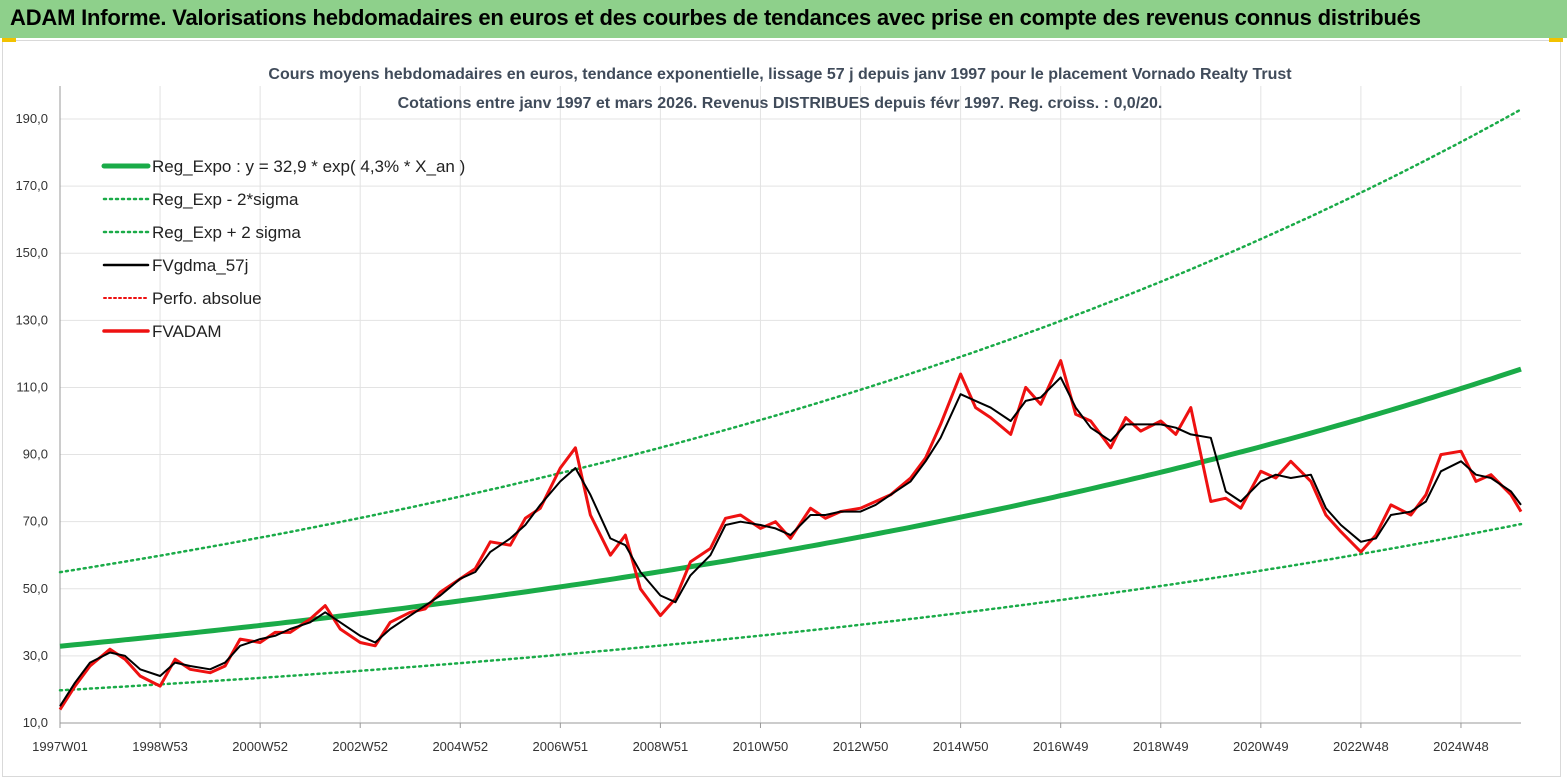  What do you see at coordinates (1461, 746) in the screenshot?
I see `x-tick-label: 2024W48` at bounding box center [1461, 746].